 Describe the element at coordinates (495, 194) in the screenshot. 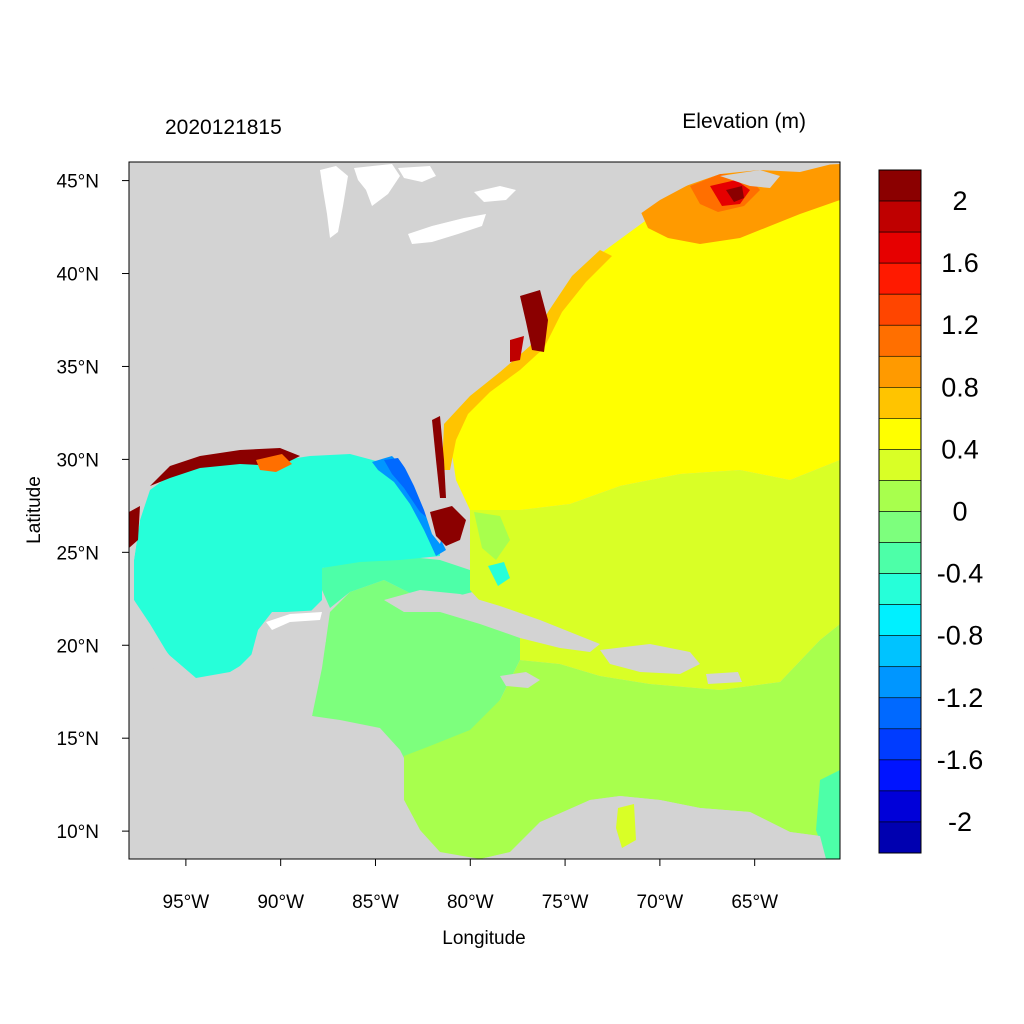

I see `lake-ontario` at that location.